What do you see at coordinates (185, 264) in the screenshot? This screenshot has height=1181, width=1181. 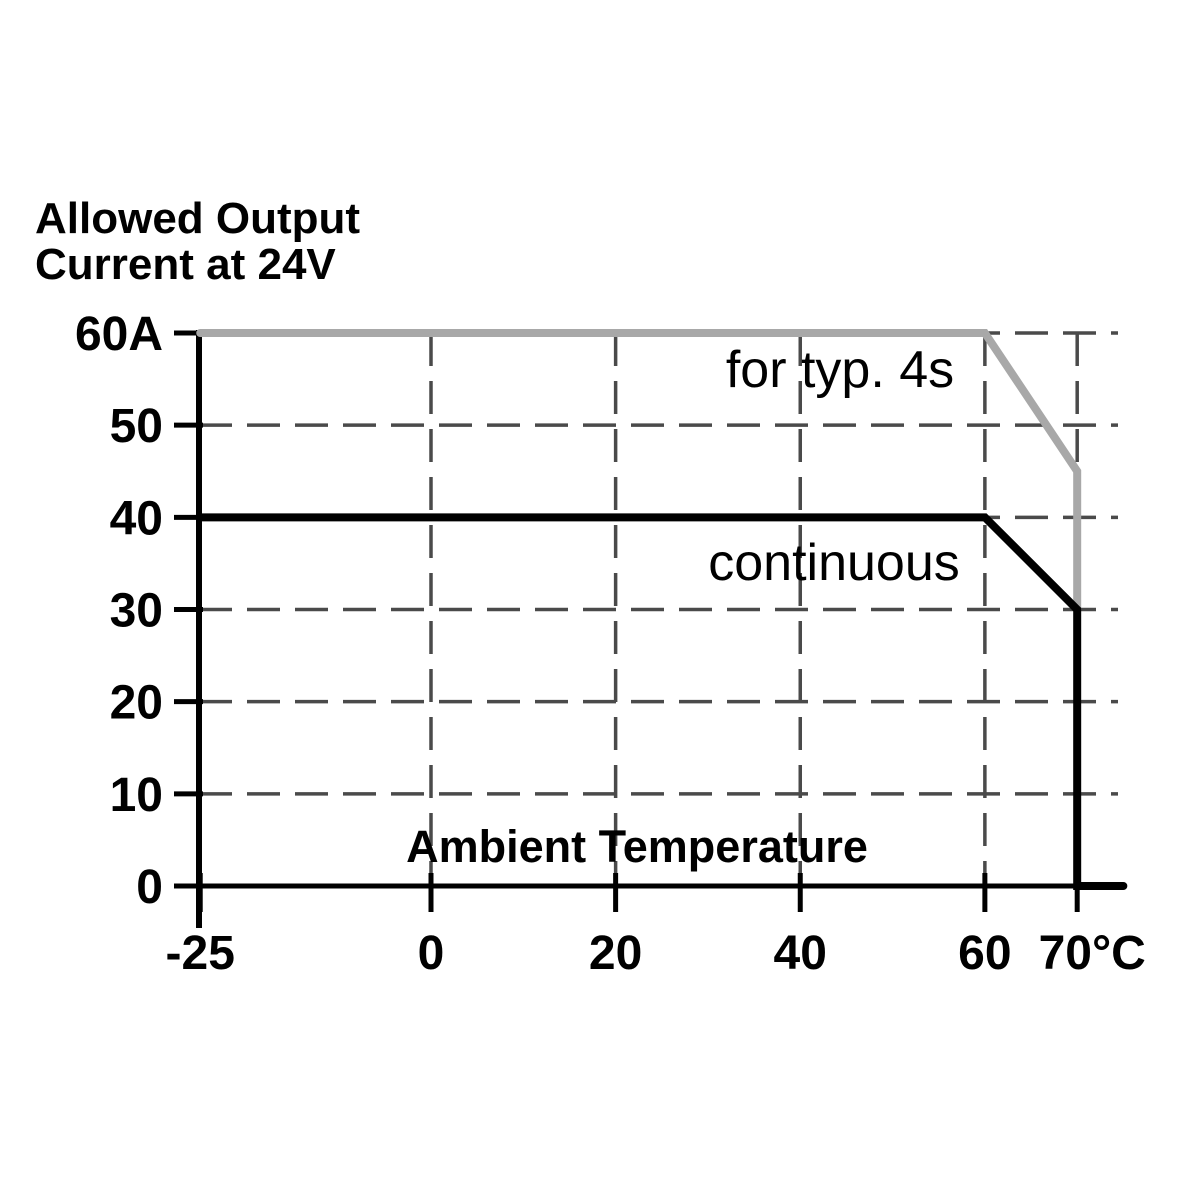 I see `chart-title-line-2: Current at 24V` at bounding box center [185, 264].